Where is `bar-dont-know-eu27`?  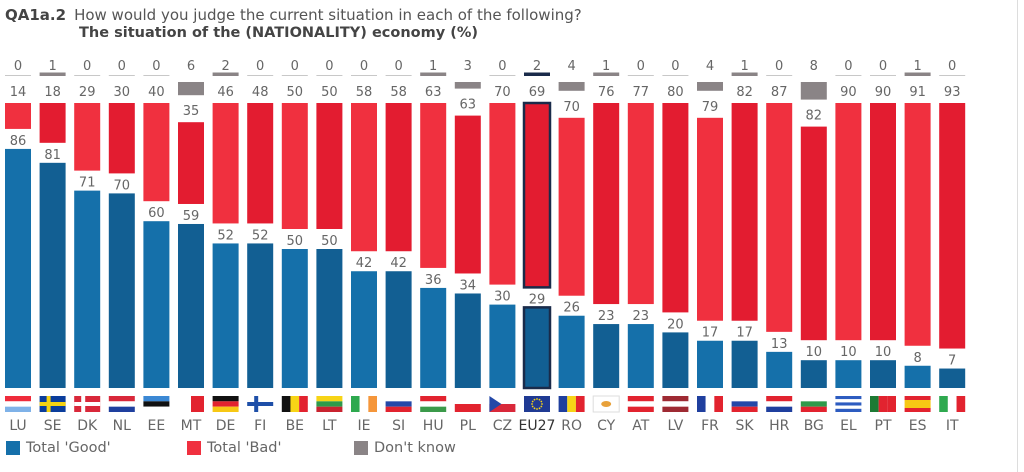
bar-dont-know-eu27 is located at coordinates (537, 74).